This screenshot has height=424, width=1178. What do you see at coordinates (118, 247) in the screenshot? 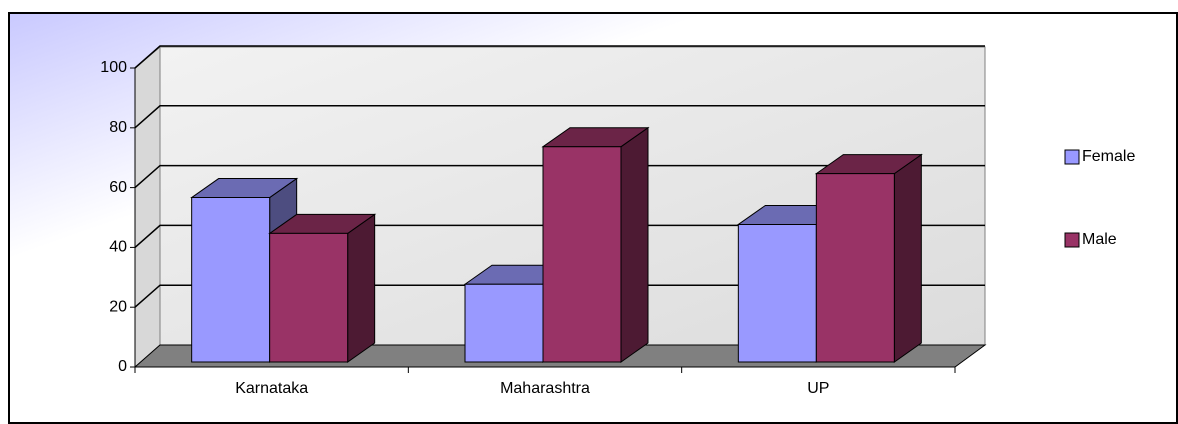
I see `y-tick-label: 40` at bounding box center [118, 247].